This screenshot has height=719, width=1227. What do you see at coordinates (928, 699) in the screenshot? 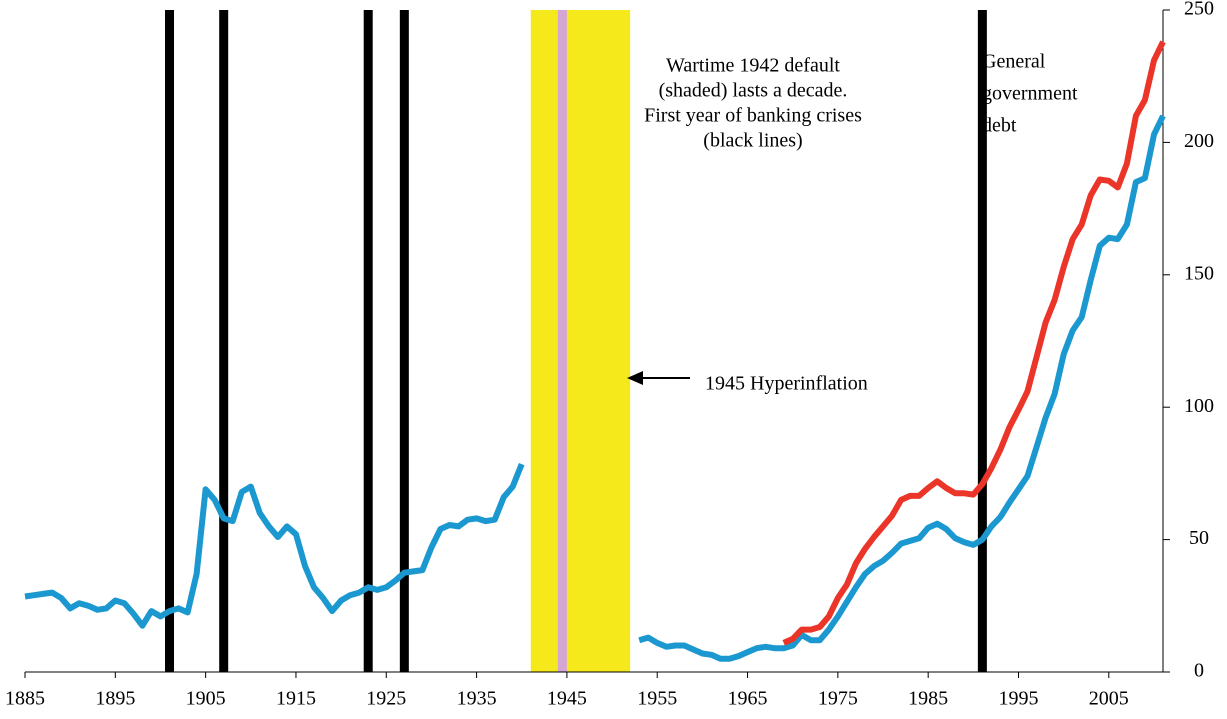
I see `x-tick-label: 1985` at bounding box center [928, 699].